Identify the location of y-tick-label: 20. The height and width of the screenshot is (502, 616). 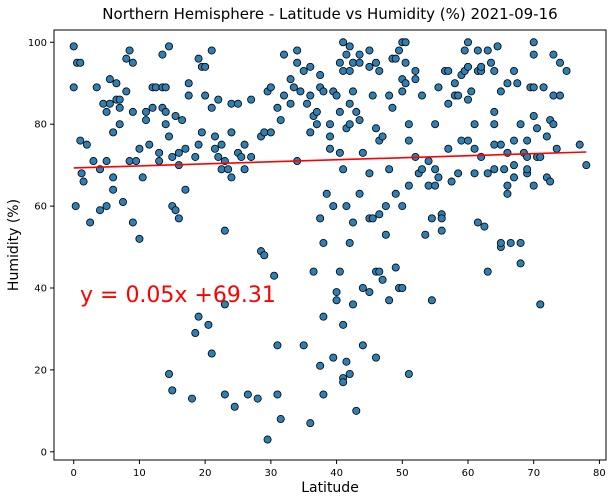
(40, 370).